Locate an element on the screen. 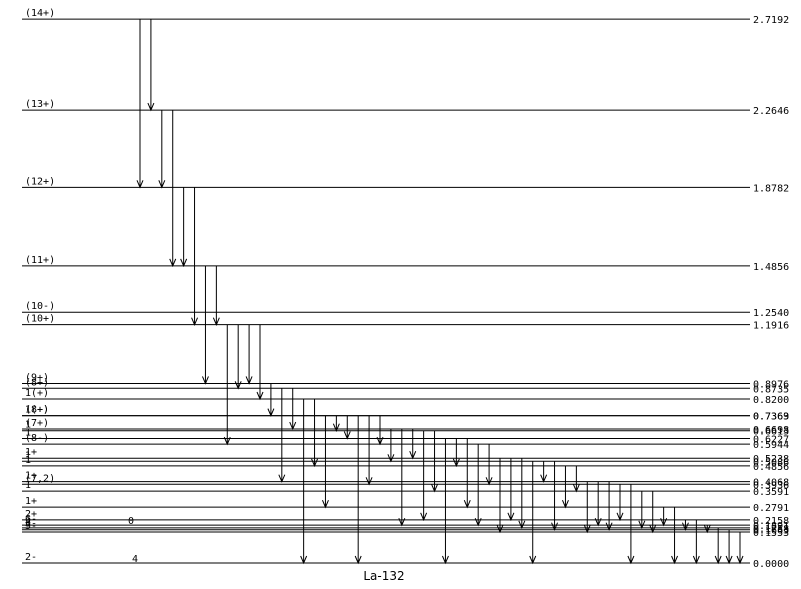  level-energy: 0.5238 is located at coordinates (771, 459).